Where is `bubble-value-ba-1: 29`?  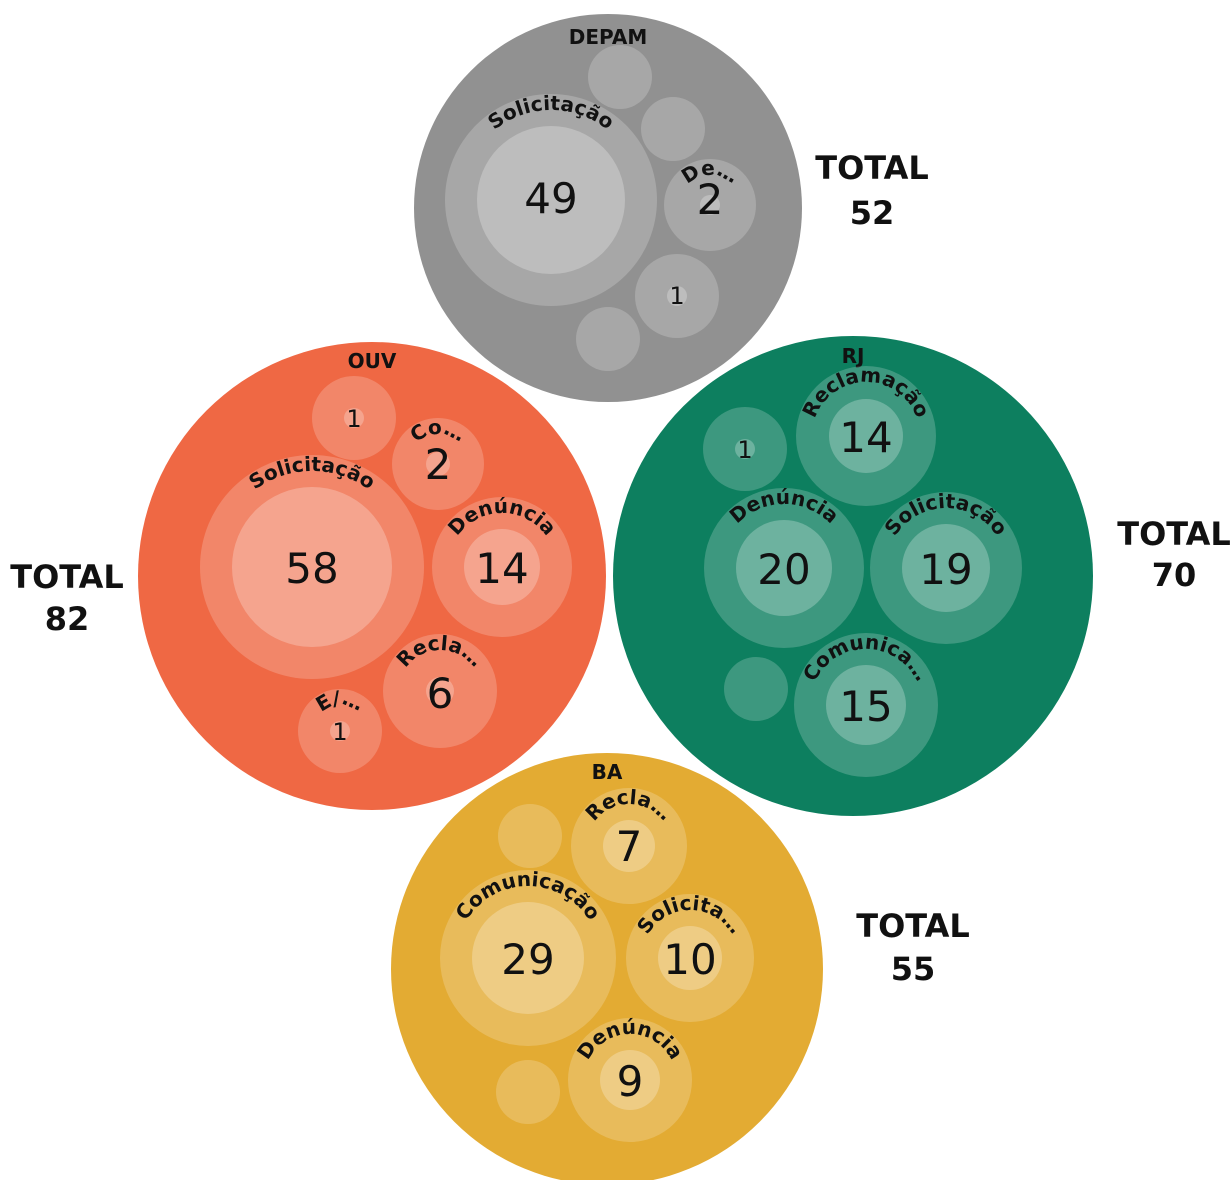
bubble-value-ba-1: 29 is located at coordinates (527, 959).